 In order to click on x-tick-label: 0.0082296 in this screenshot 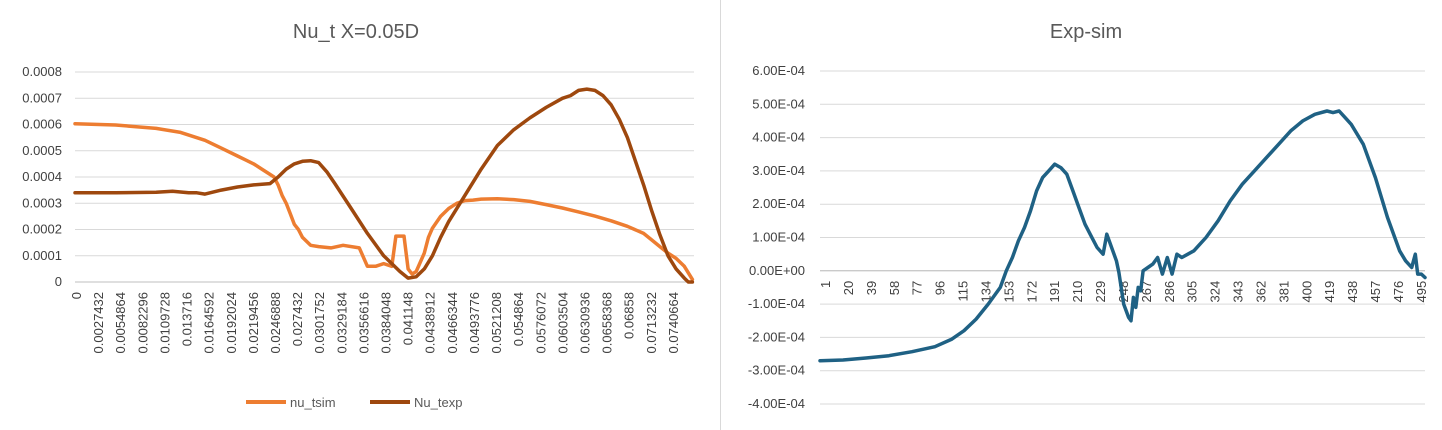, I will do `click(142, 322)`.